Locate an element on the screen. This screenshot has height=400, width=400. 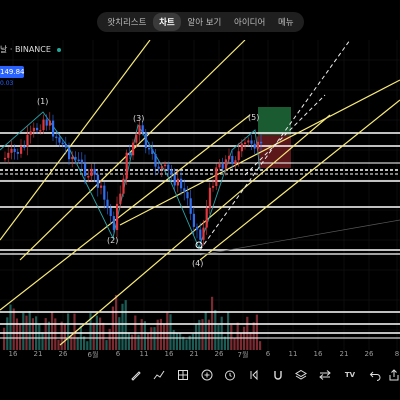
time-axis-label: 8 is located at coordinates (397, 354).